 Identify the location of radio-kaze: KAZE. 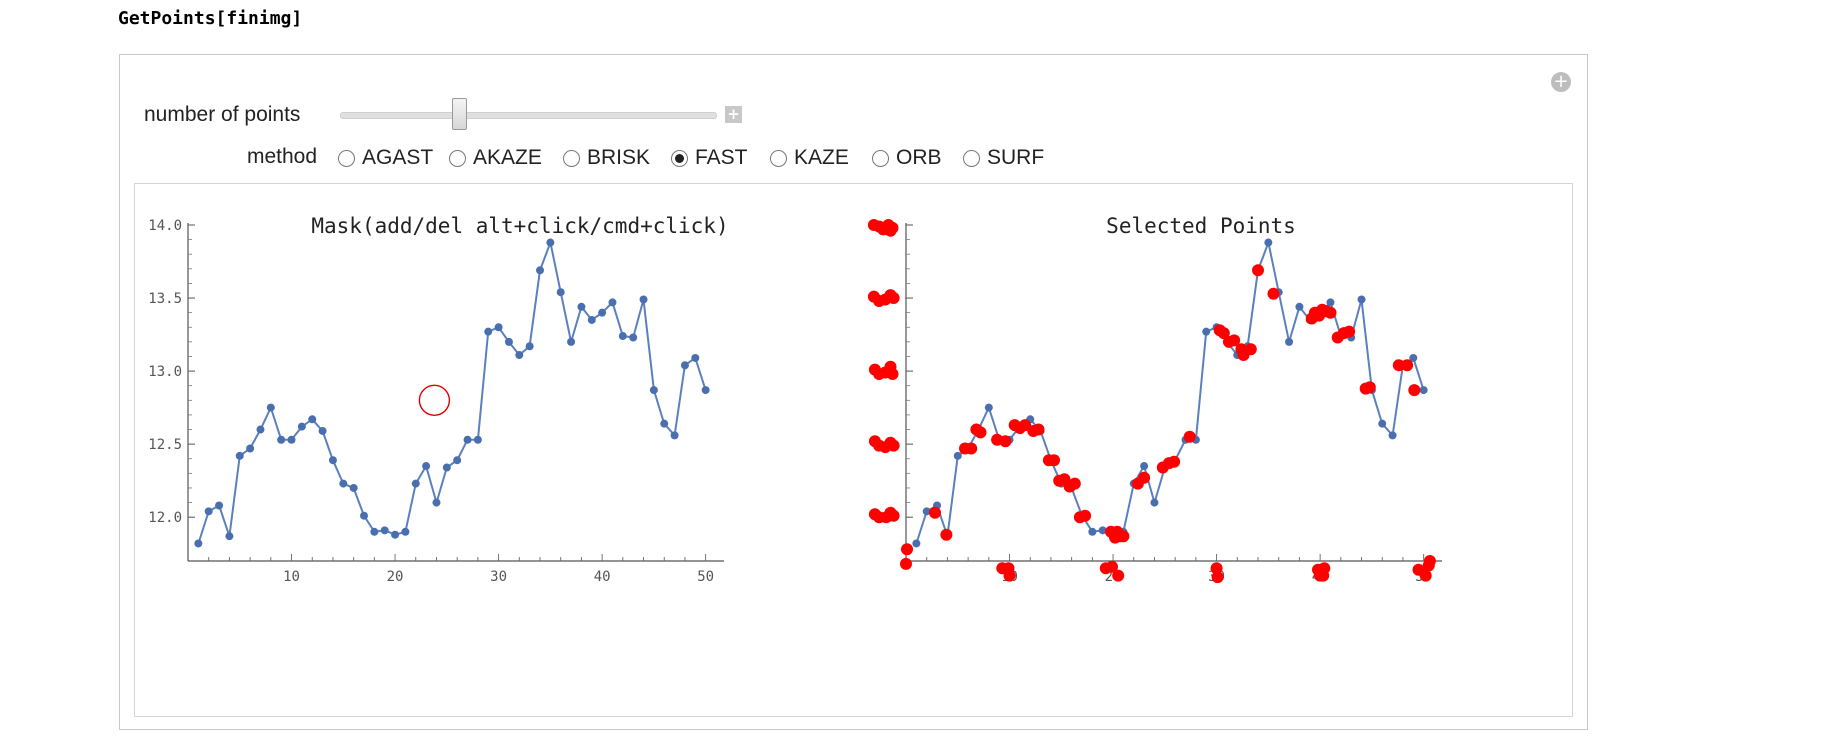
(809, 158).